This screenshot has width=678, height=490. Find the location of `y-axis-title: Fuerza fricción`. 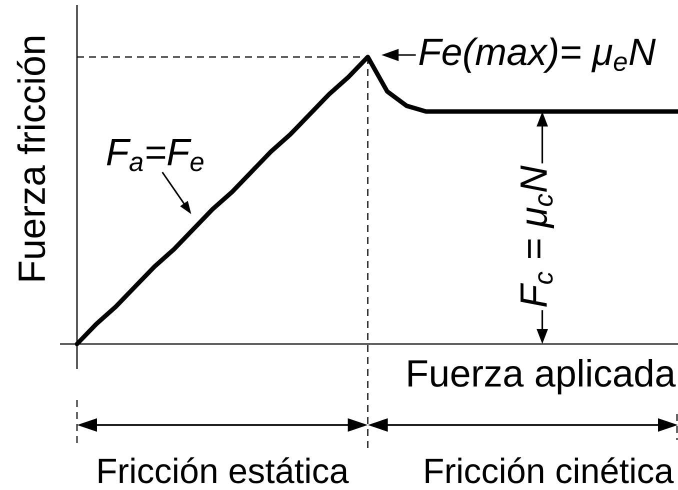

y-axis-title: Fuerza fricción is located at coordinates (31, 158).